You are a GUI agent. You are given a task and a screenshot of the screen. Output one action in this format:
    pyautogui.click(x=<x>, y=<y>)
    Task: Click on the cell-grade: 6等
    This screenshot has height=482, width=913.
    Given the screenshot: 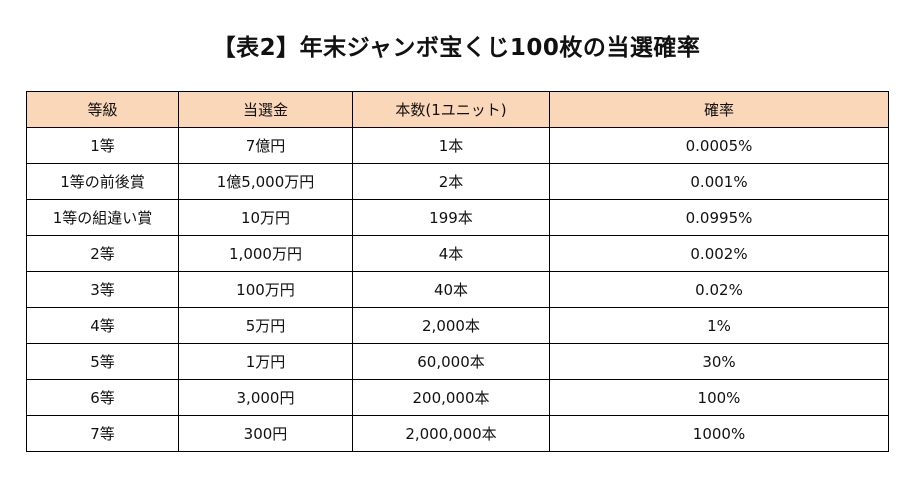 What is the action you would take?
    pyautogui.click(x=102, y=397)
    